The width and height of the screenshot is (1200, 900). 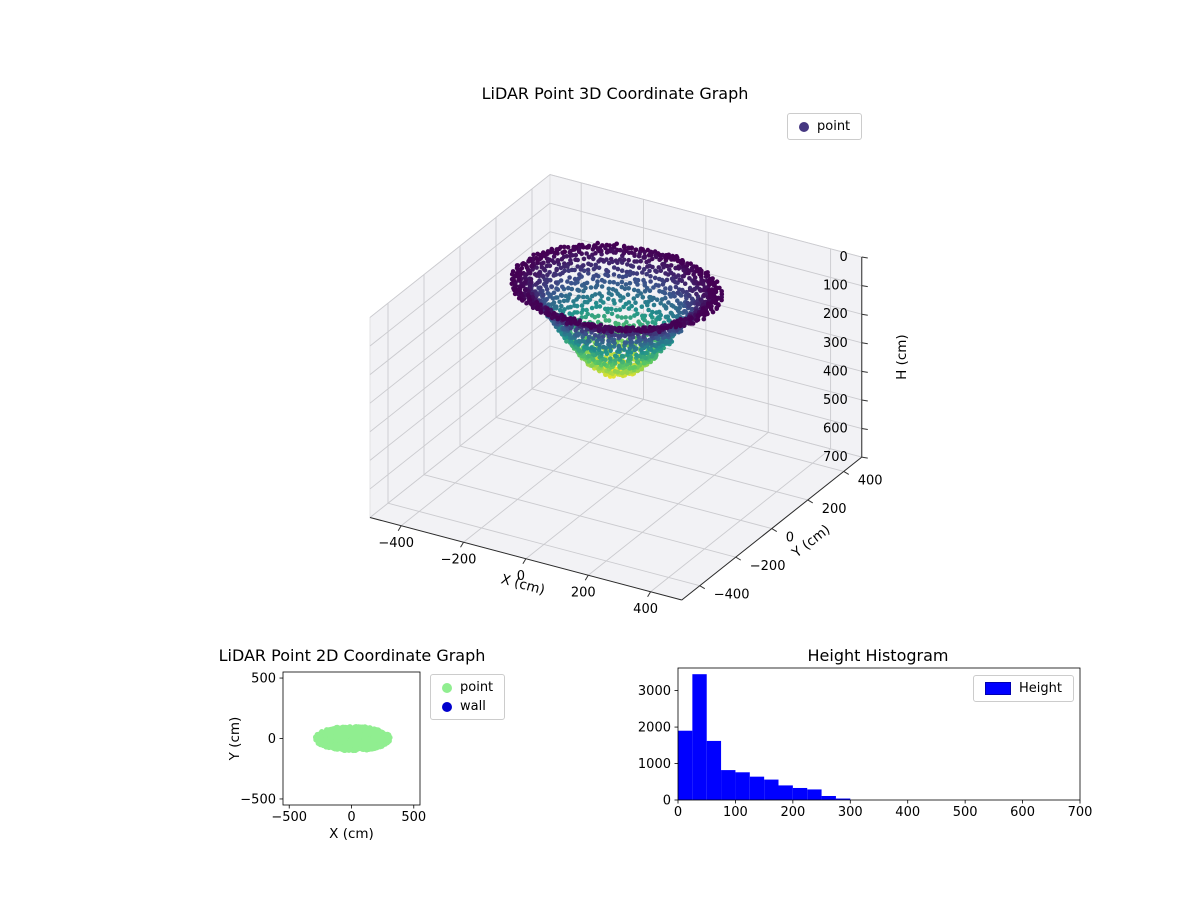 What do you see at coordinates (447, 706) in the screenshot?
I see `wall-marker-icon` at bounding box center [447, 706].